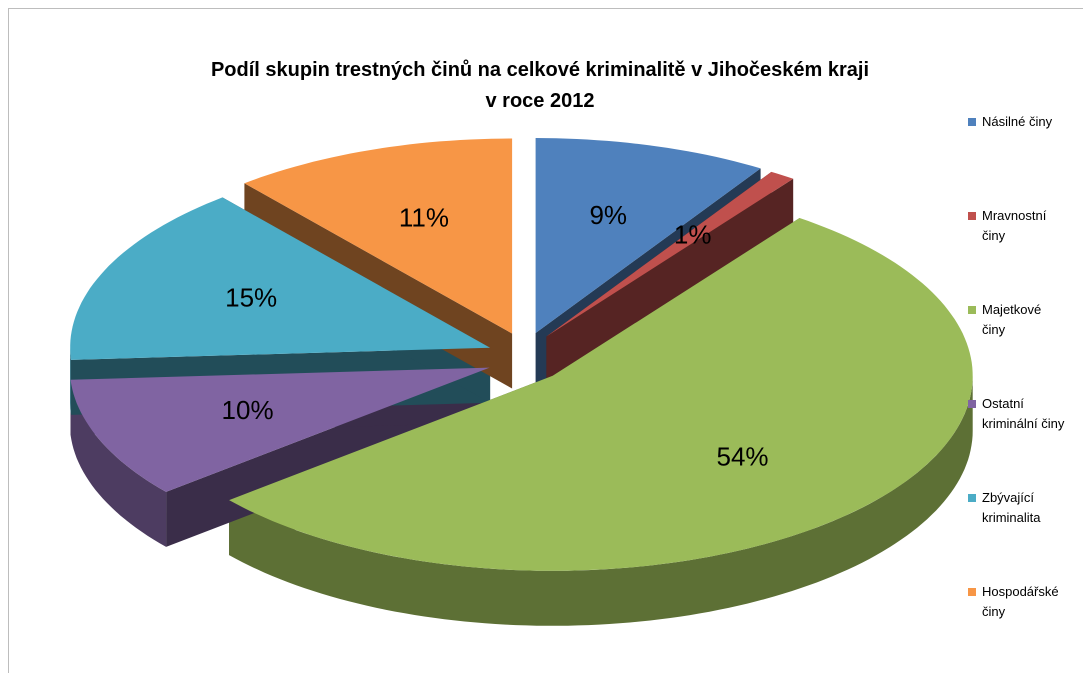  I want to click on data-label: 1%, so click(693, 234).